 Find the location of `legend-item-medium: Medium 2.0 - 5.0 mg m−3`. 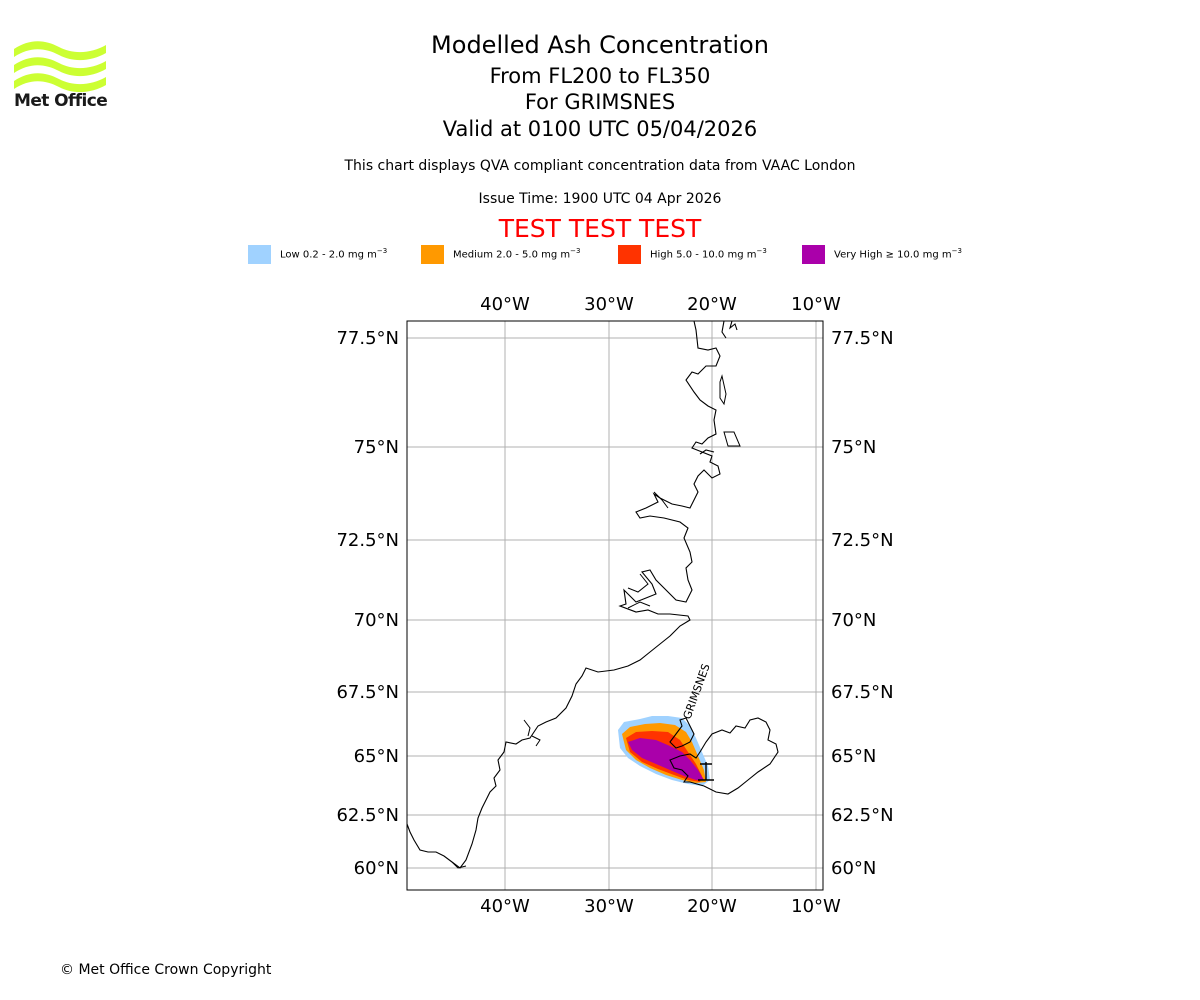

legend-item-medium: Medium 2.0 - 5.0 mg m−3 is located at coordinates (500, 254).